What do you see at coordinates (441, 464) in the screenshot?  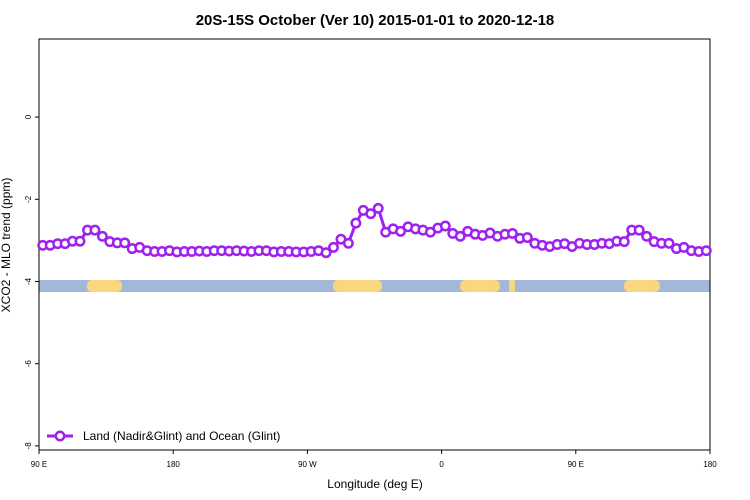 I see `x-tick-label: 0` at bounding box center [441, 464].